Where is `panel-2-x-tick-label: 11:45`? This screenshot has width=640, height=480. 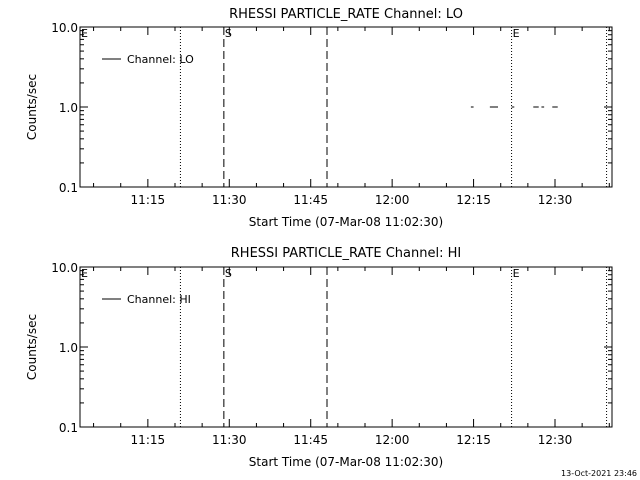
panel-2-x-tick-label: 11:45 is located at coordinates (310, 440).